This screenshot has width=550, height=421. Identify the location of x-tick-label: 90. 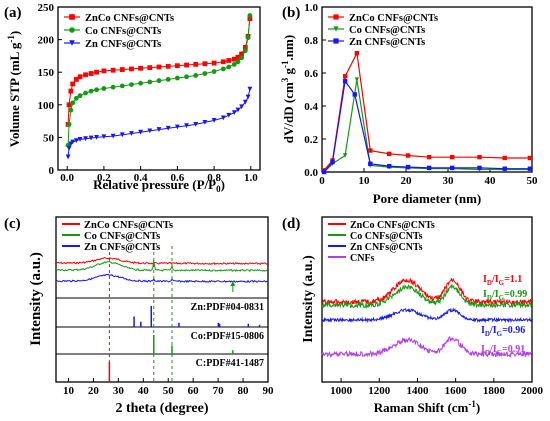
(269, 391).